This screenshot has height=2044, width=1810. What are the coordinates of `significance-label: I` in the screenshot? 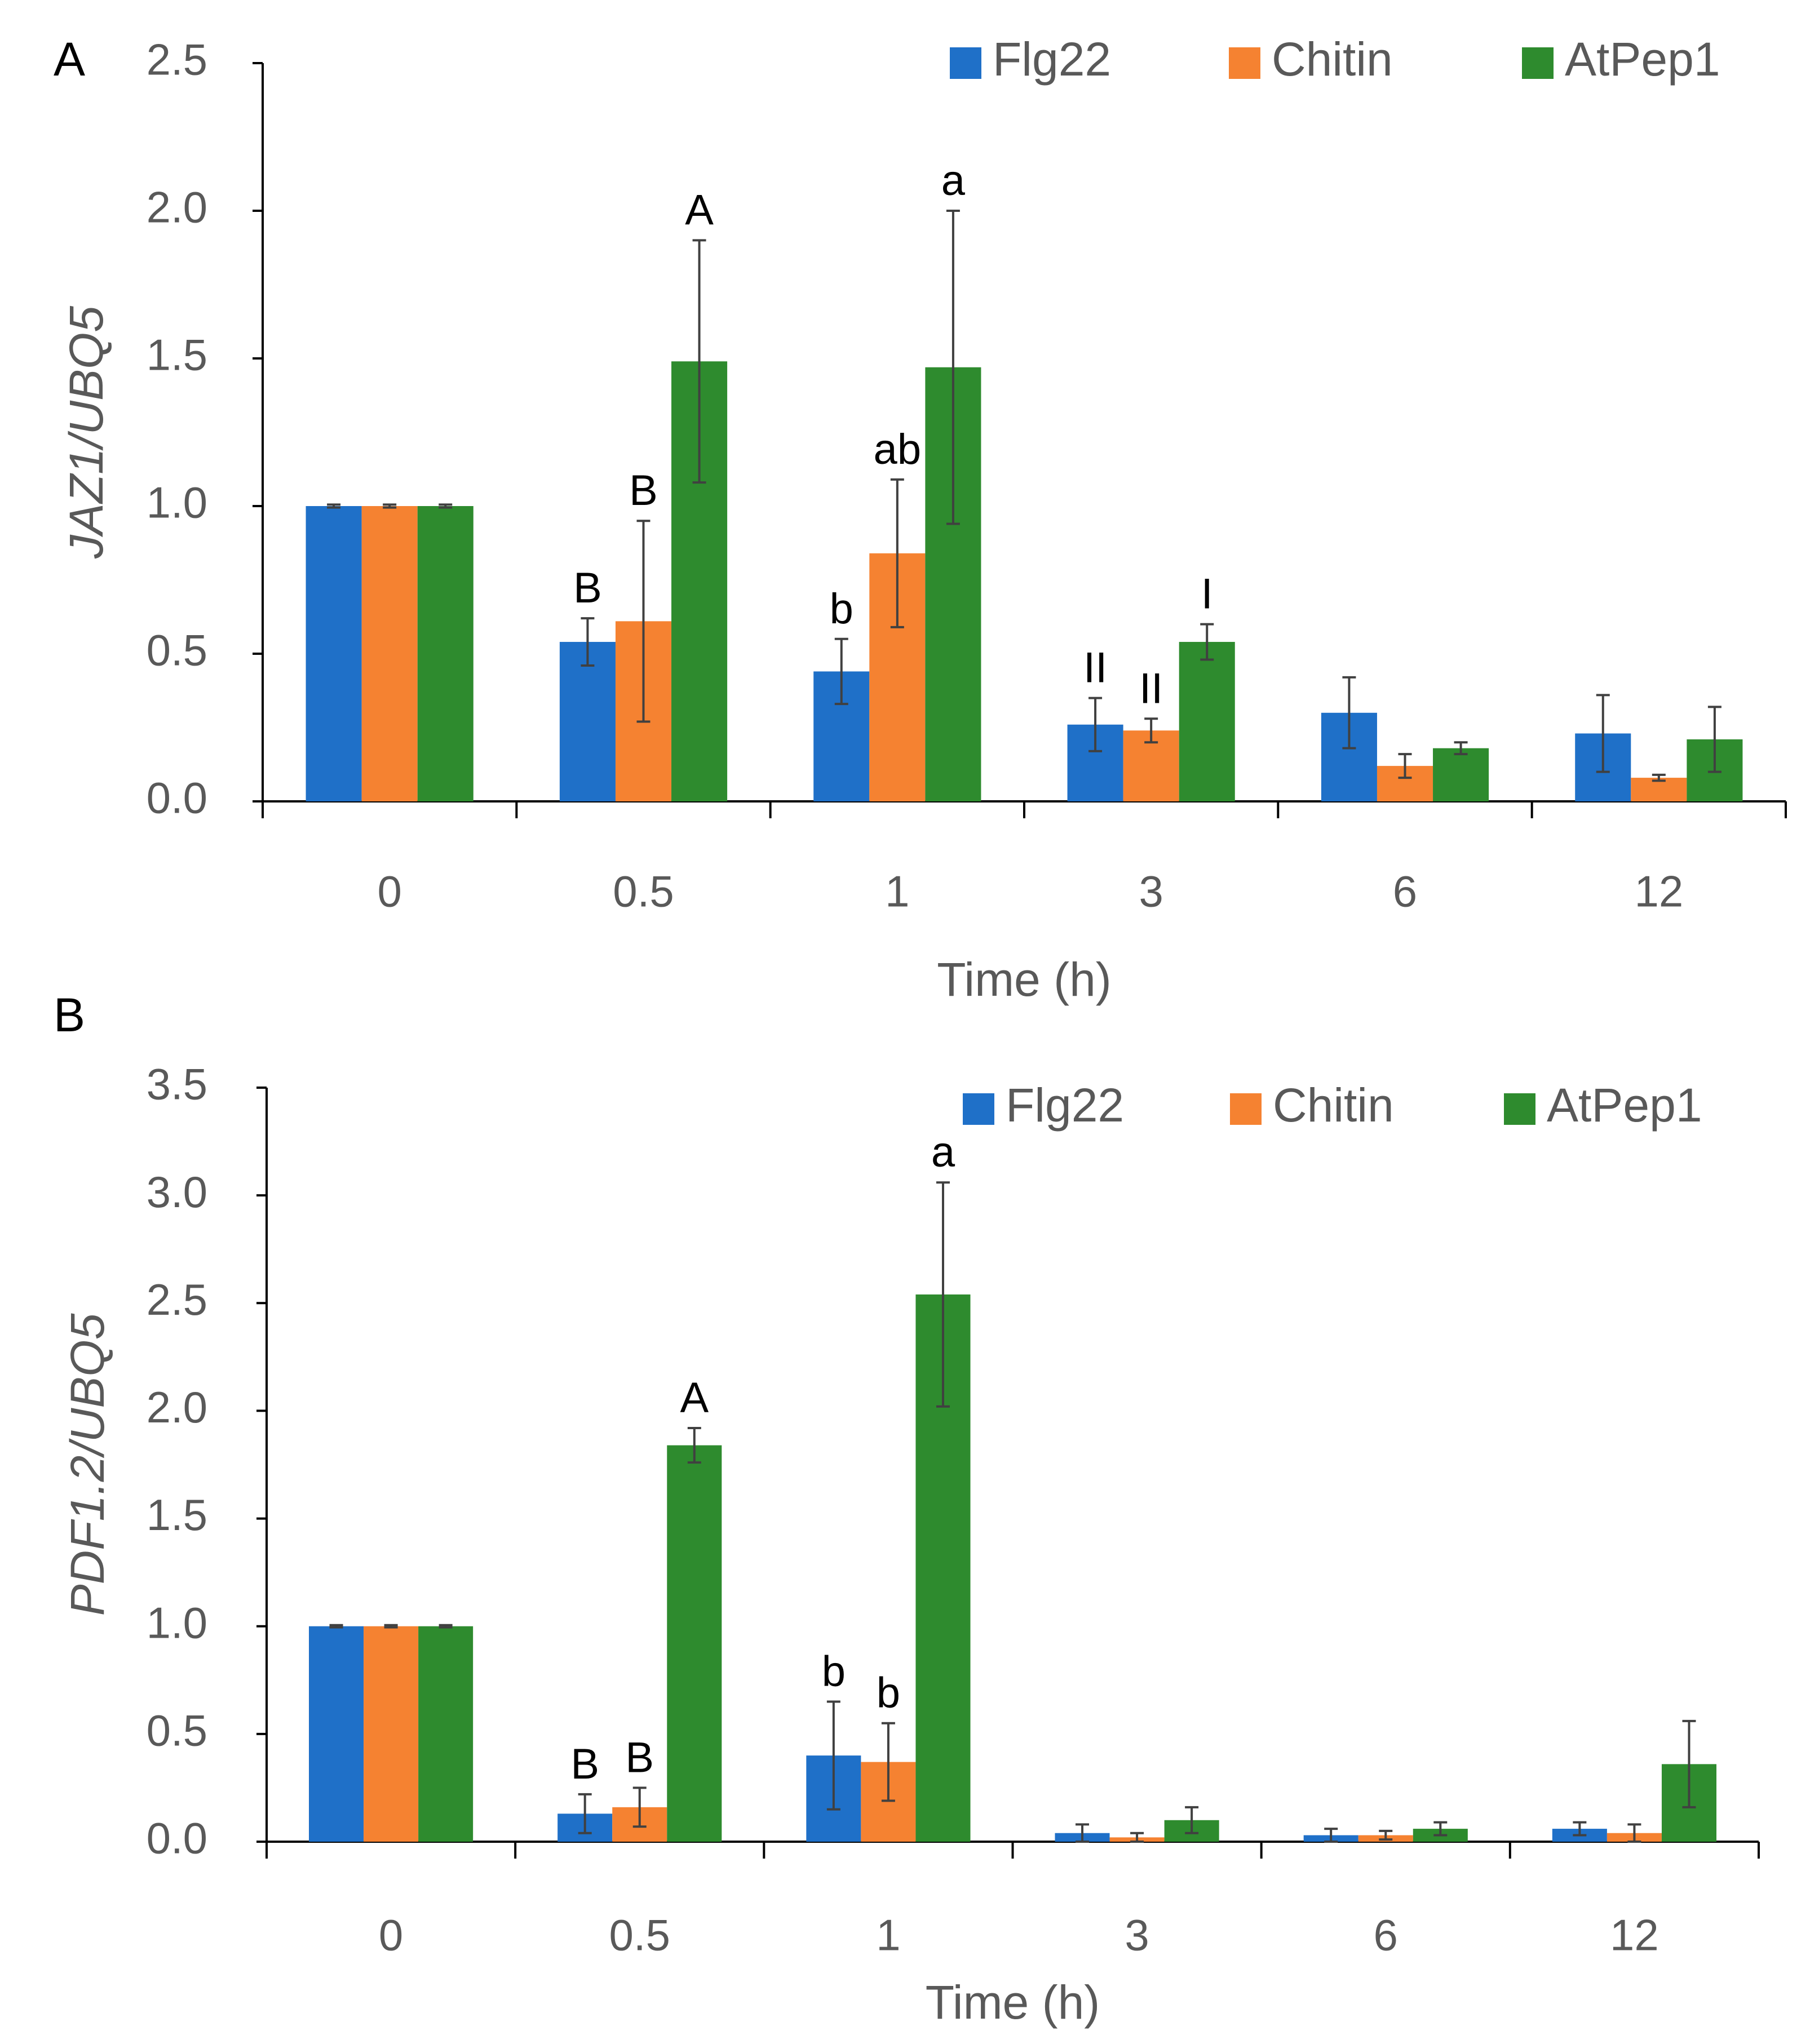 It's located at (1207, 594).